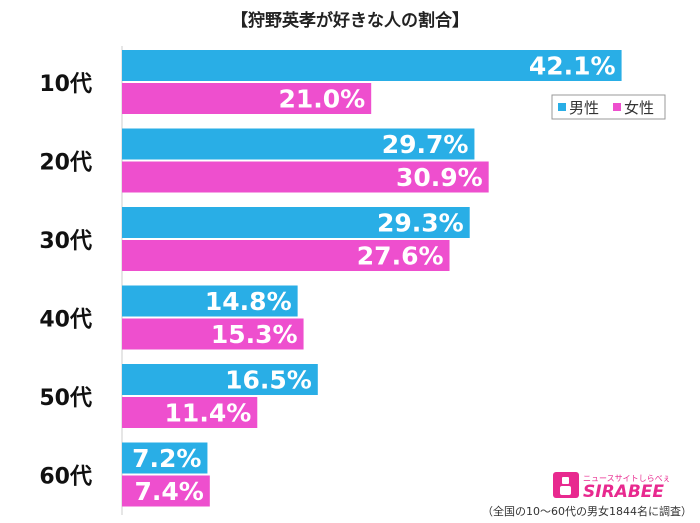  Describe the element at coordinates (572, 66) in the screenshot. I see `data-label: 42.1%` at that location.